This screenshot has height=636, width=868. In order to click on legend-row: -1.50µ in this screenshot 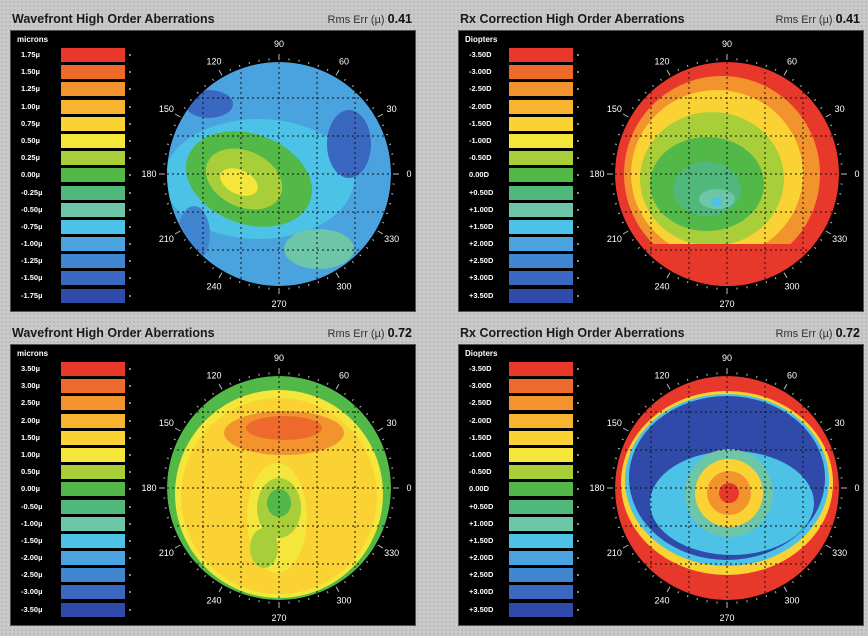, I will do `click(76, 541)`.